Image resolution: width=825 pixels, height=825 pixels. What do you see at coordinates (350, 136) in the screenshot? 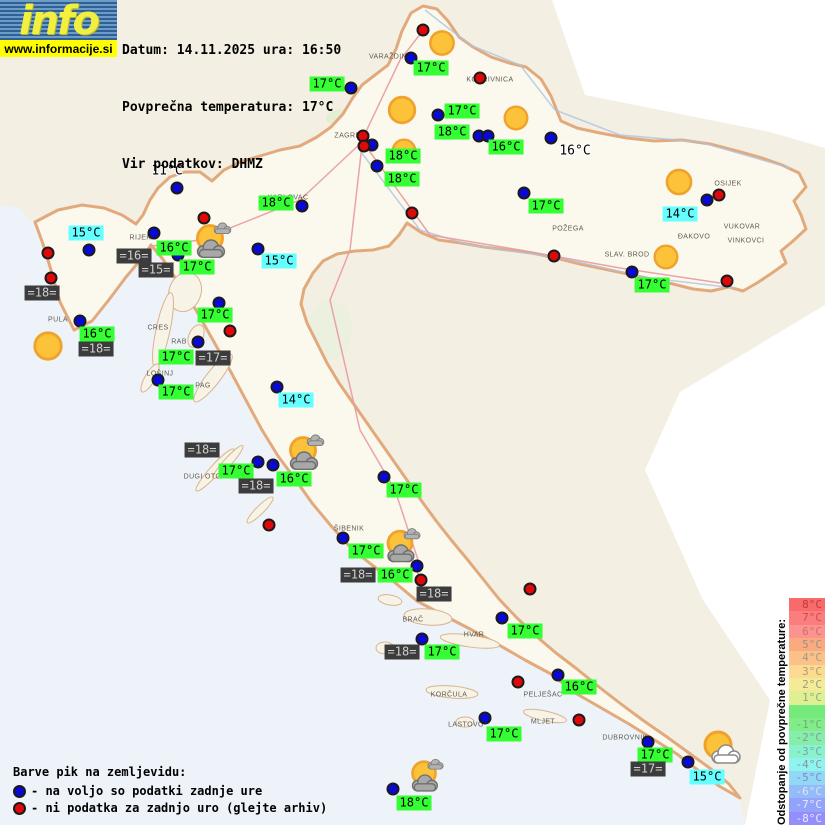
I see `map-place-label: ZAGREB` at bounding box center [350, 136].